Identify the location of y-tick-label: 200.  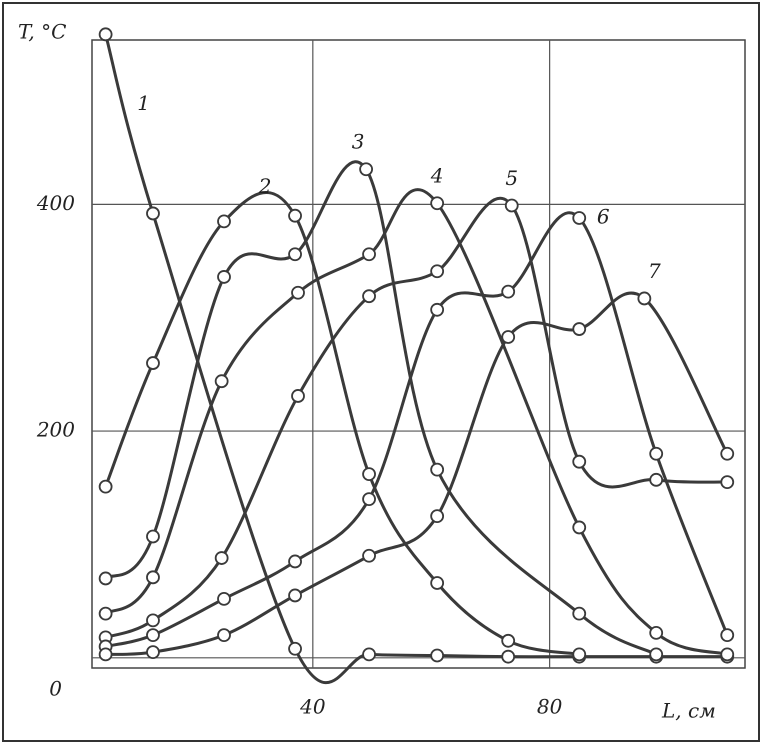
(55, 430).